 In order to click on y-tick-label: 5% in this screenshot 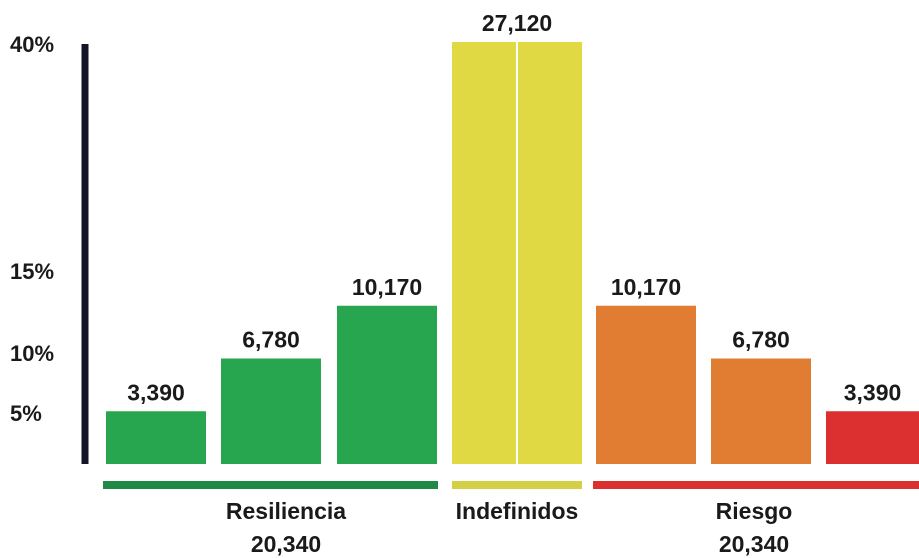, I will do `click(26, 413)`.